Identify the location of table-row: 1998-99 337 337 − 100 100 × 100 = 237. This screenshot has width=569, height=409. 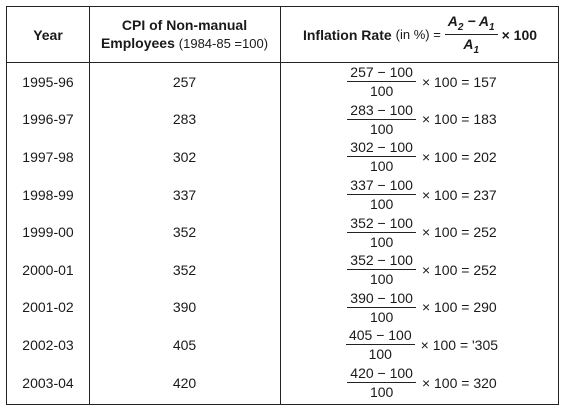
(282, 195).